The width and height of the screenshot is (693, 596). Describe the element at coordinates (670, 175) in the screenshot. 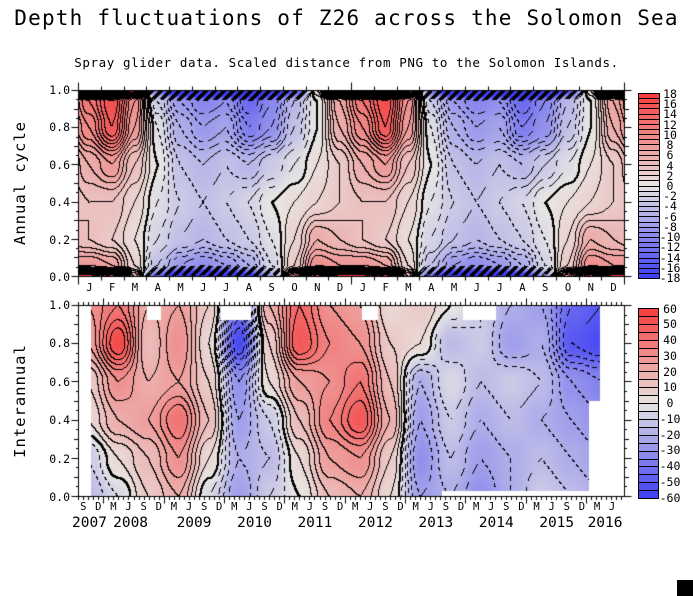

I see `colorbar-label: 2` at that location.